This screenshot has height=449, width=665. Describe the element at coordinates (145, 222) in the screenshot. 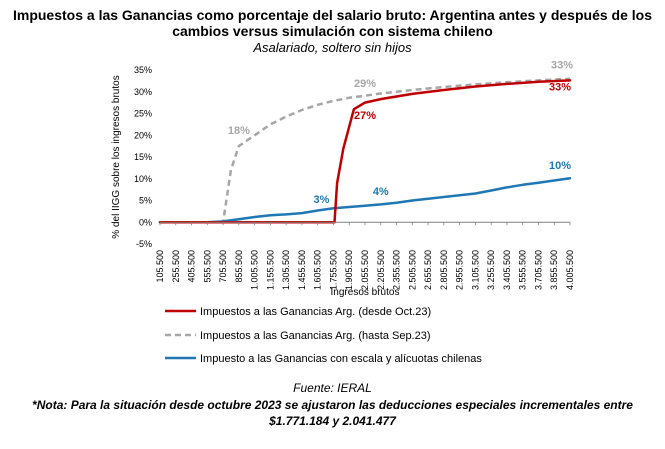

I see `y-tick-label: 0%` at that location.